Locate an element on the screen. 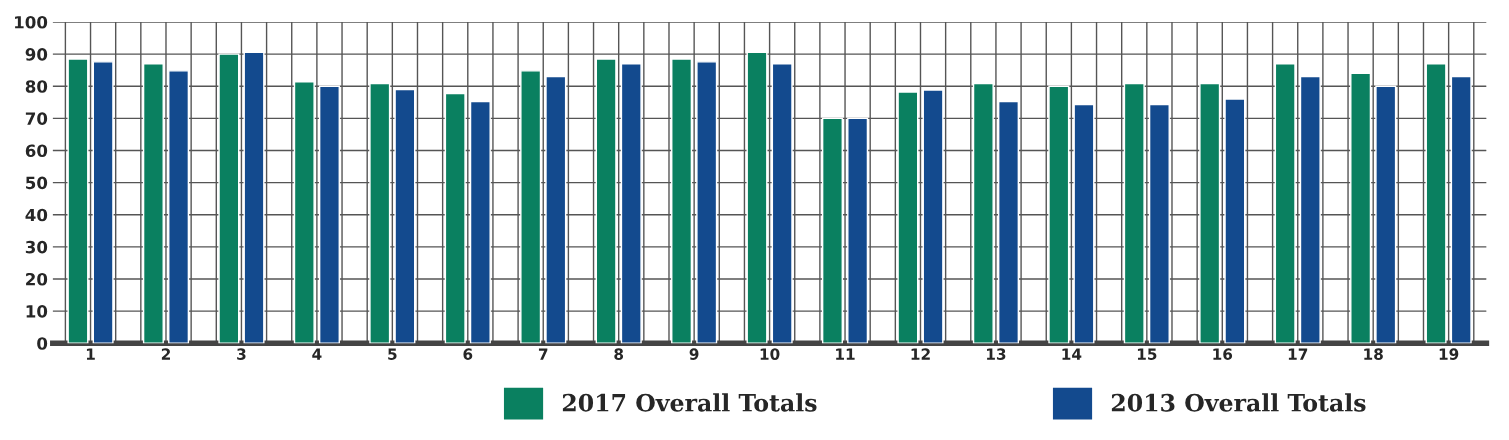 Image resolution: width=1509 pixels, height=440 pixels. x-tick-label: 1 is located at coordinates (90, 354).